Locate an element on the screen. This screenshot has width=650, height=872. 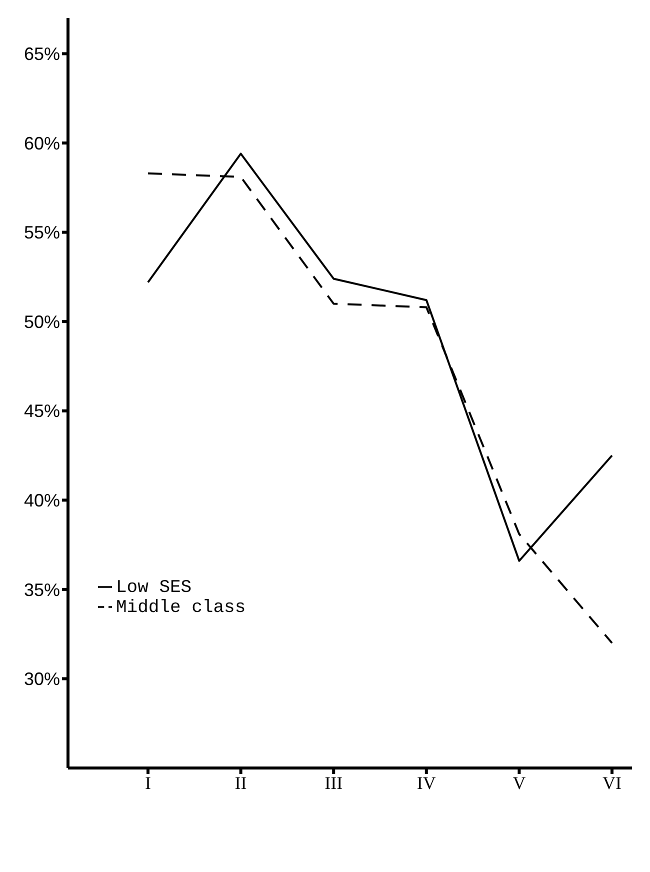
y-tick-label: 30% is located at coordinates (42, 679).